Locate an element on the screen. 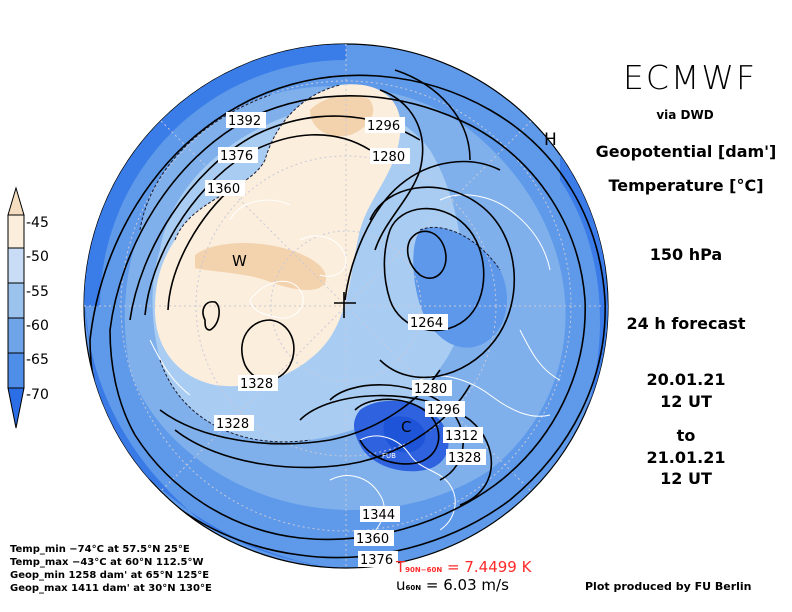 This screenshot has height=612, width=792. colorbar-tick: -60 is located at coordinates (37, 326).